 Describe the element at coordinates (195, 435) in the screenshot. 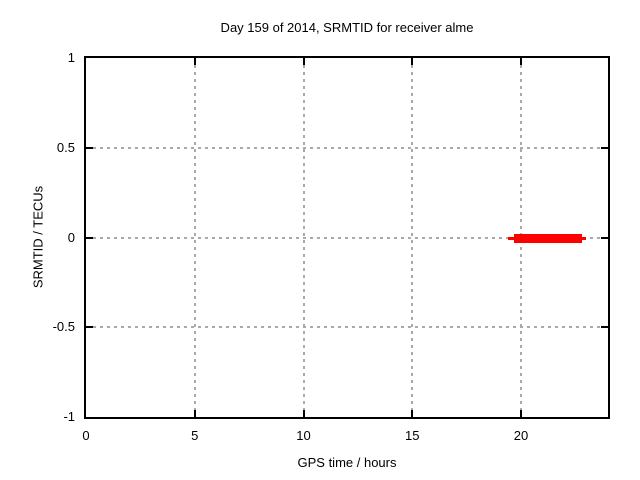

I see `x-tick-label: 5` at that location.